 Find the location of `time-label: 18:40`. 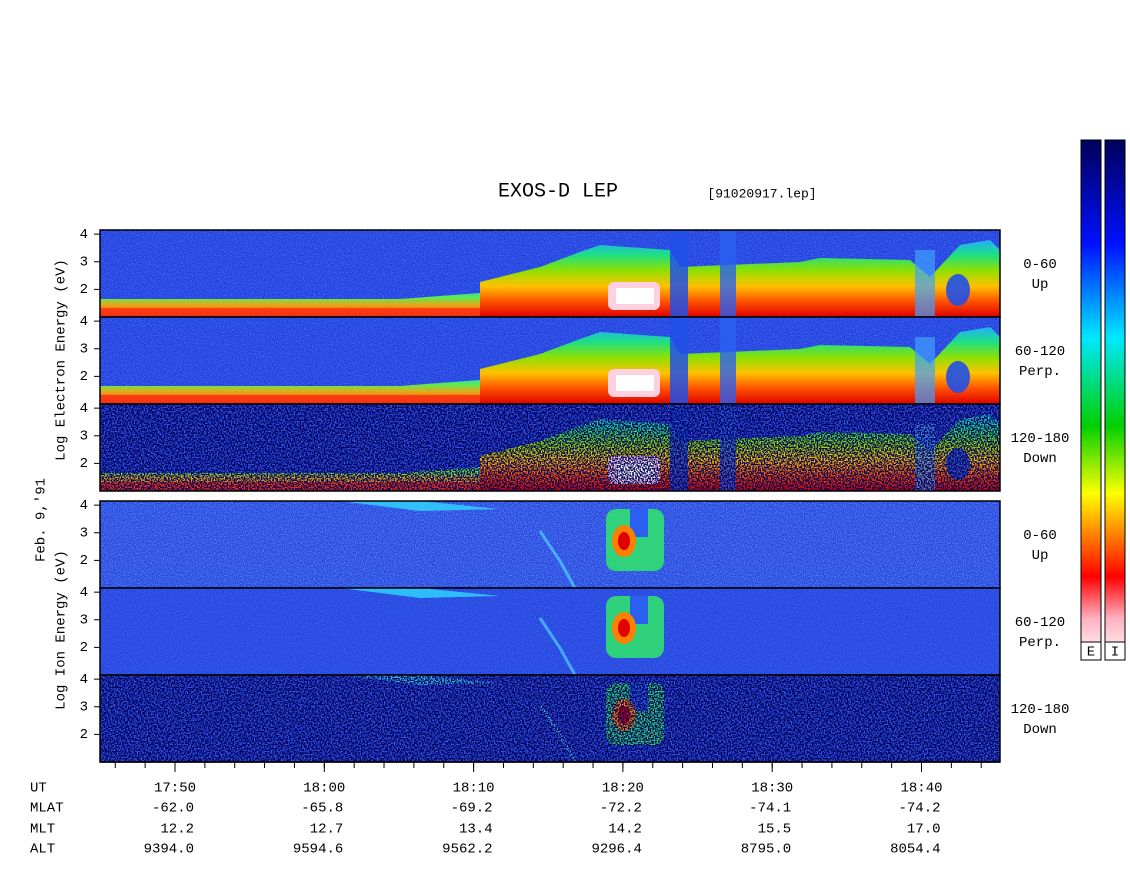

time-label: 18:40 is located at coordinates (921, 789).